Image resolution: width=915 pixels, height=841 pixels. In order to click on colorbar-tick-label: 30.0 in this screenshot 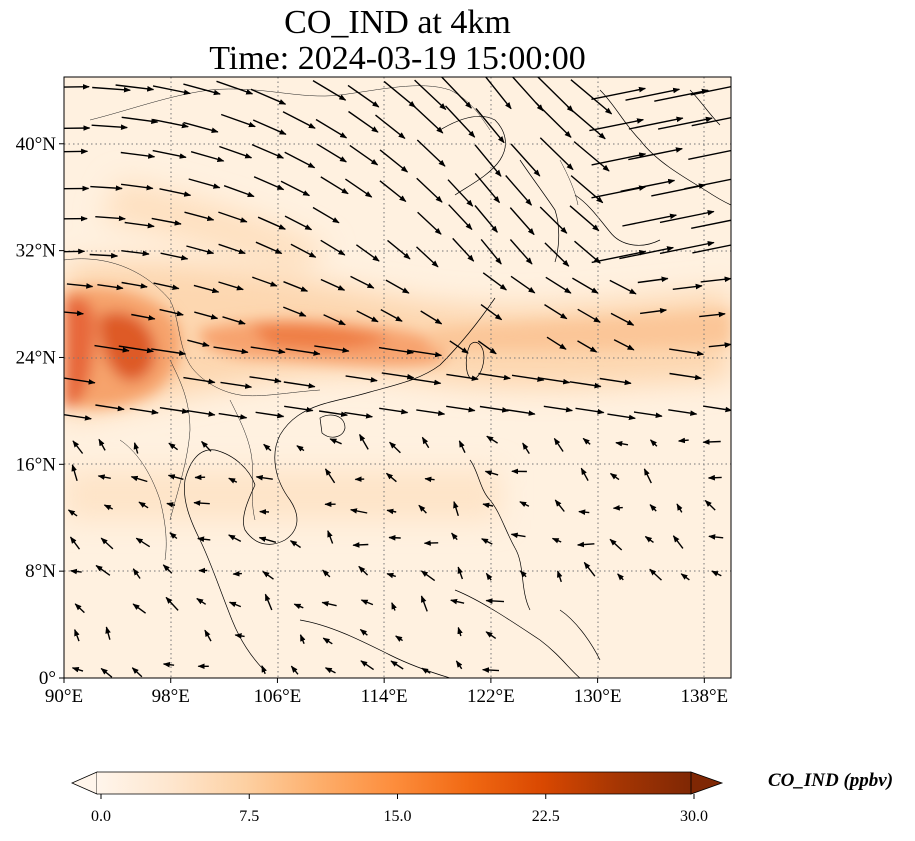, I will do `click(694, 816)`.